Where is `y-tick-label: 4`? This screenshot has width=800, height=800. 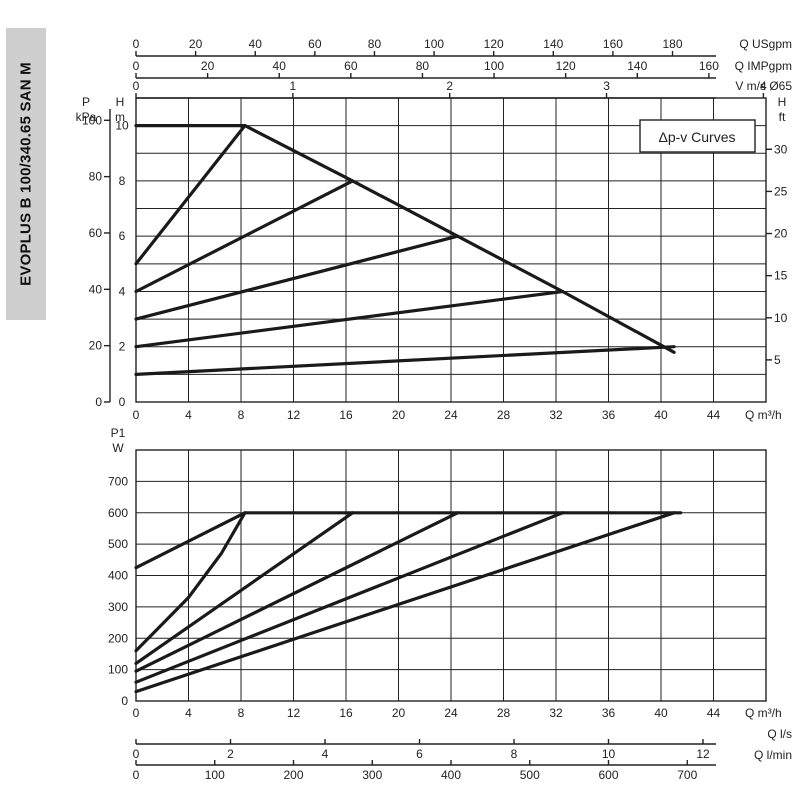 y-tick-label: 4 is located at coordinates (122, 291).